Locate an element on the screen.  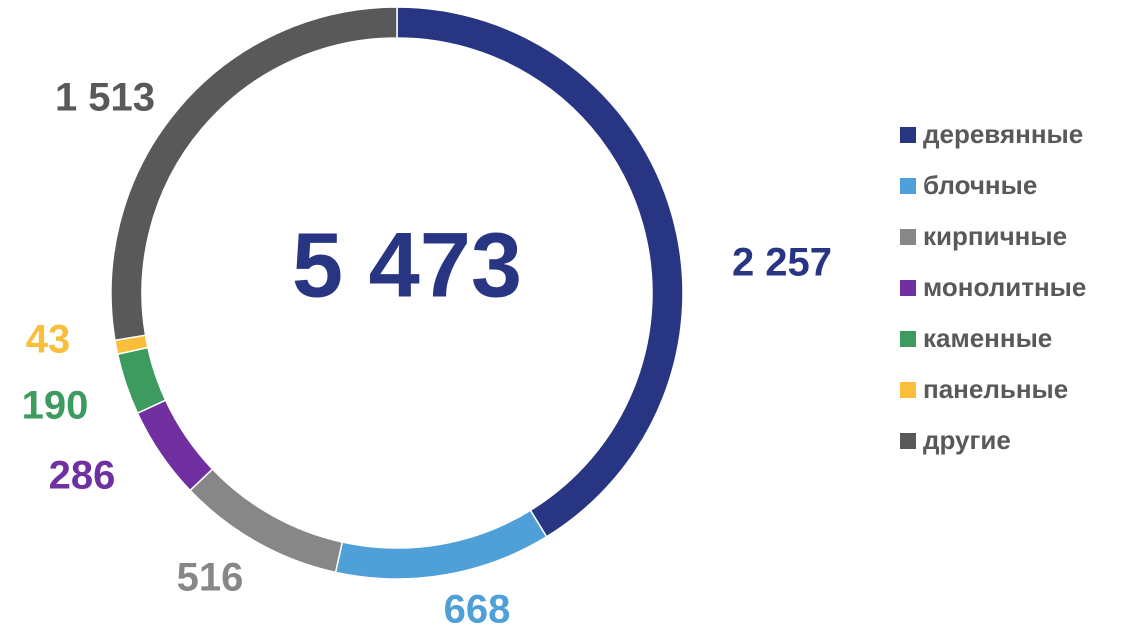
legend-label: монолитные is located at coordinates (1004, 287).